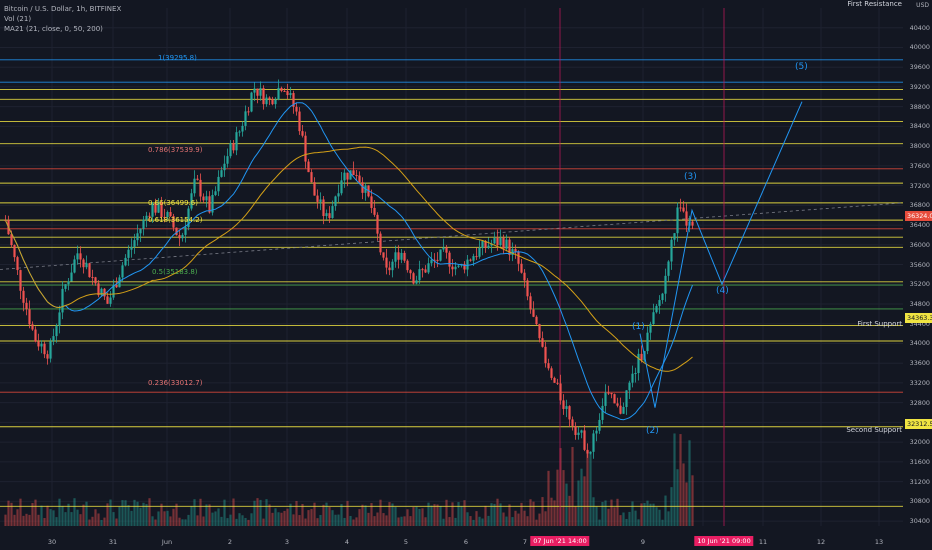  What do you see at coordinates (175, 150) in the screenshot?
I see `fib-level-0786-label: 0.786(37539.9)` at bounding box center [175, 150].